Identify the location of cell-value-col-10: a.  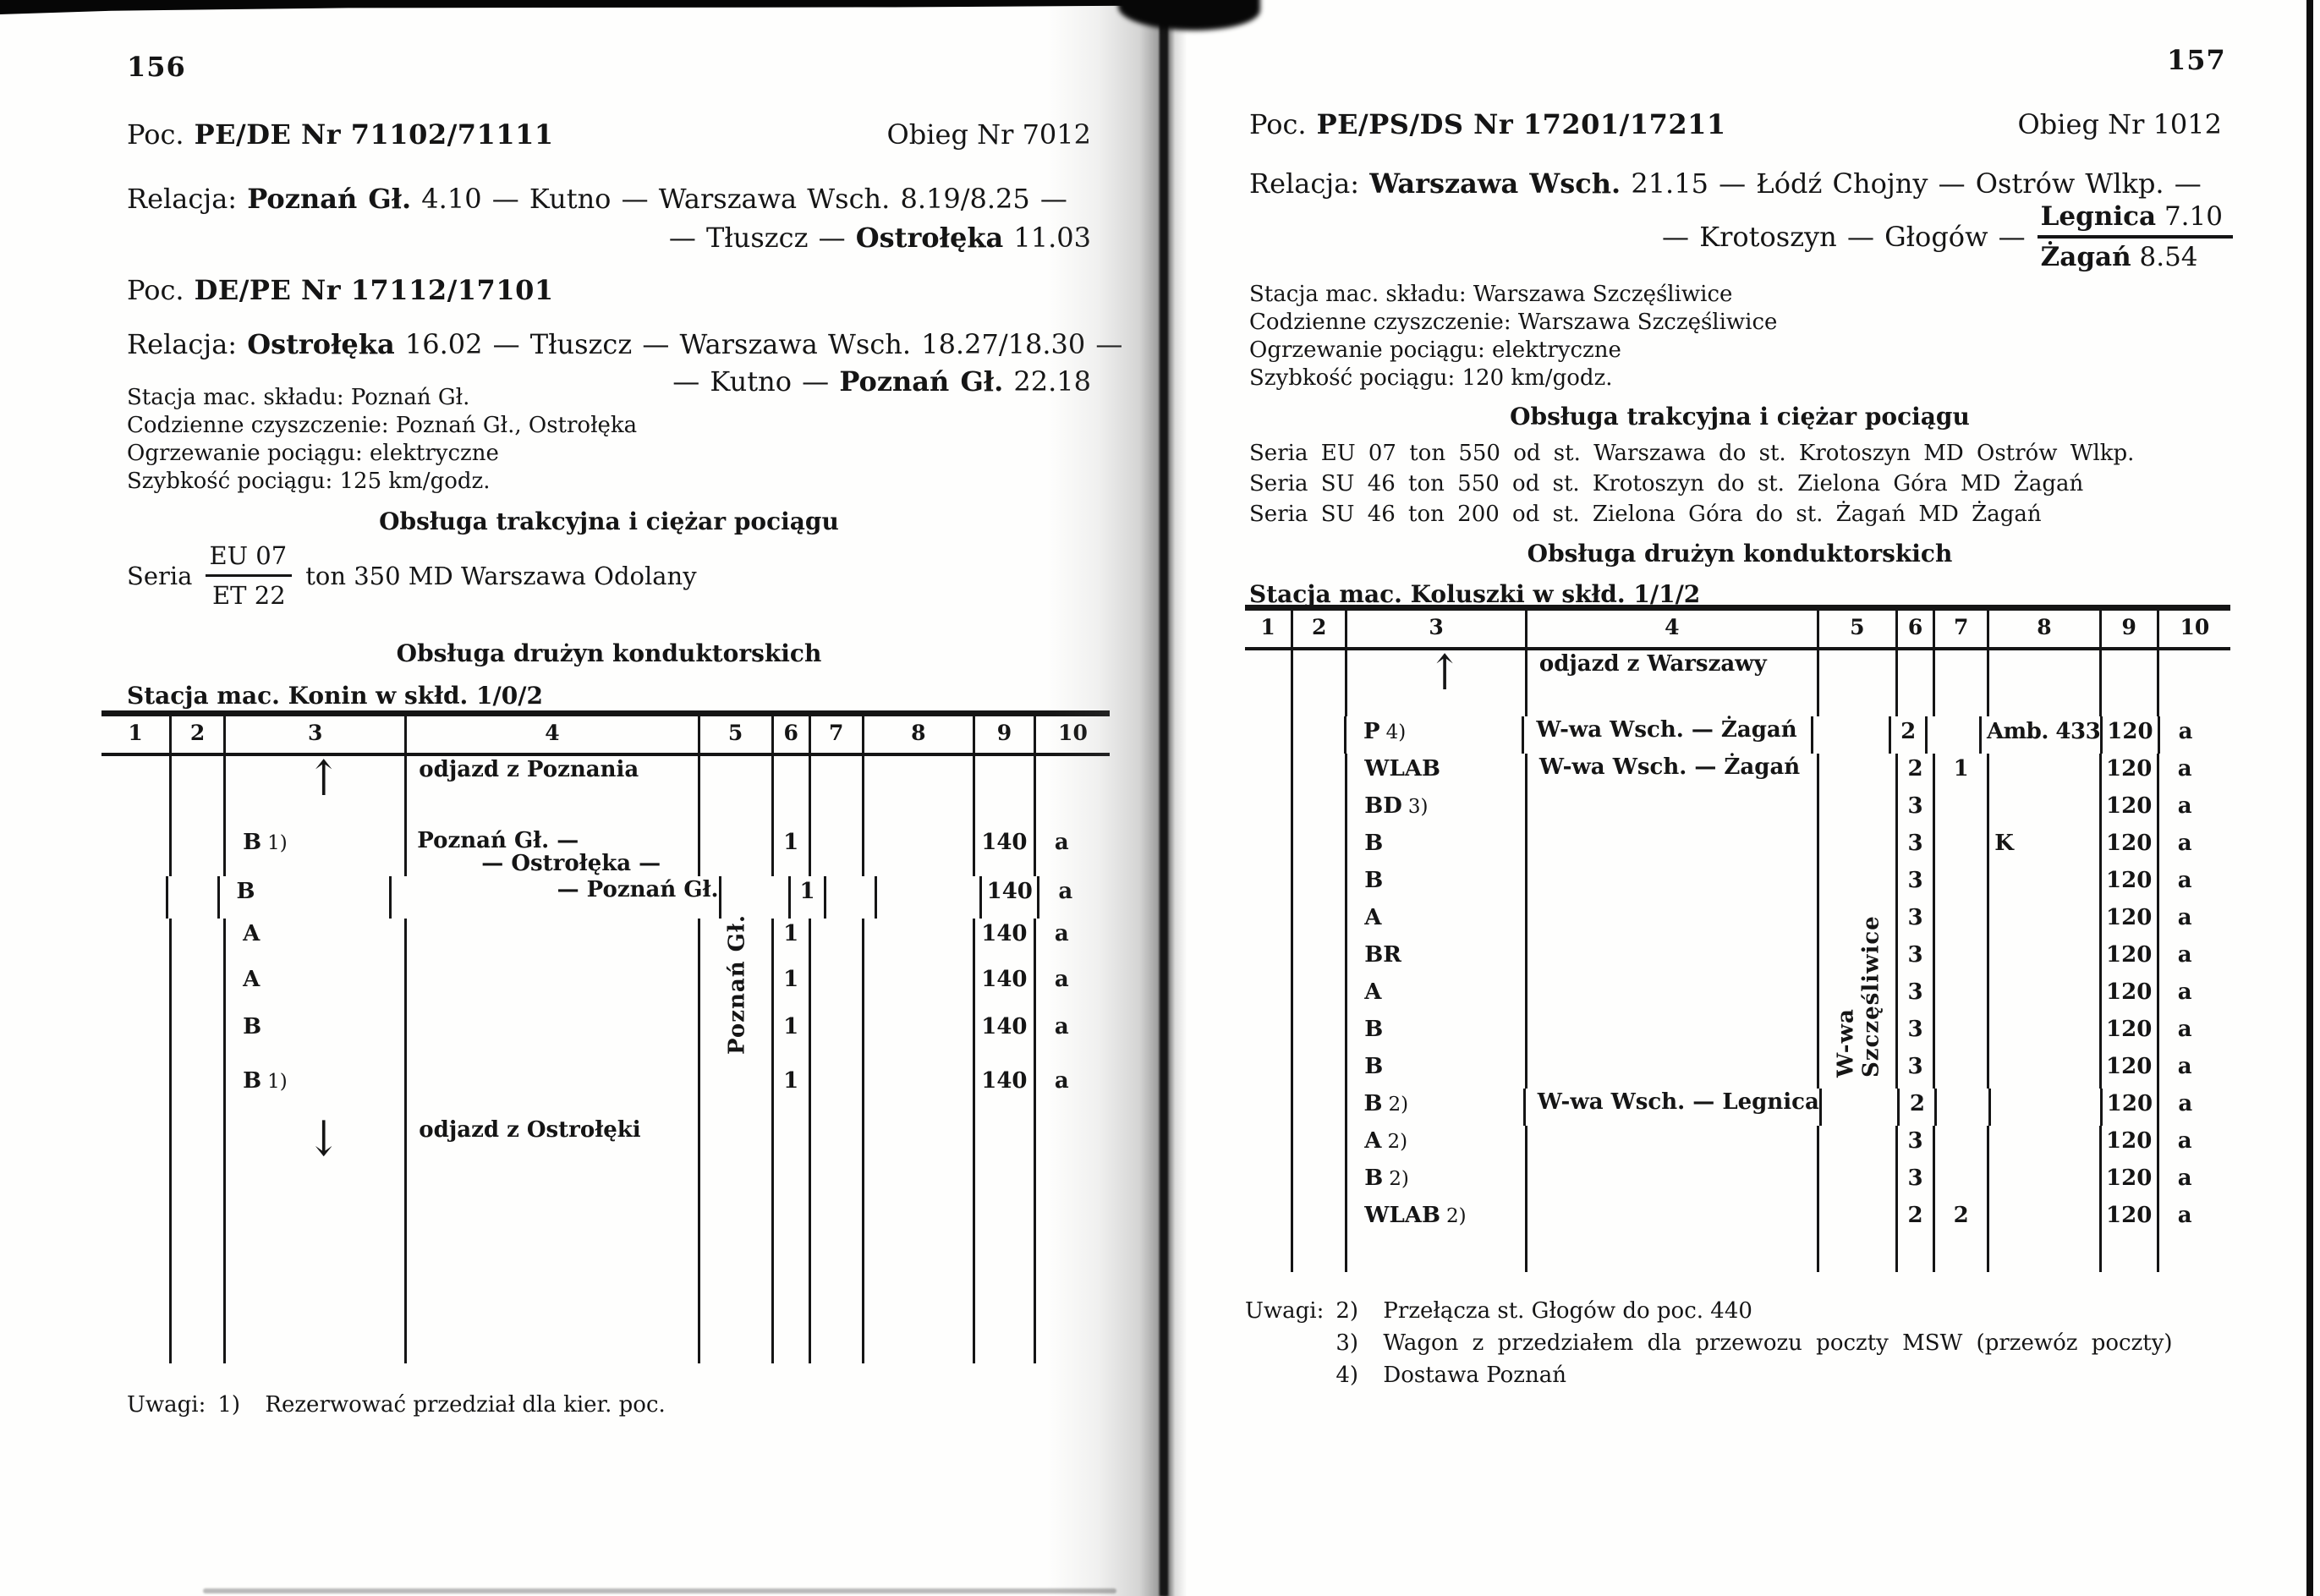
(2184, 1141).